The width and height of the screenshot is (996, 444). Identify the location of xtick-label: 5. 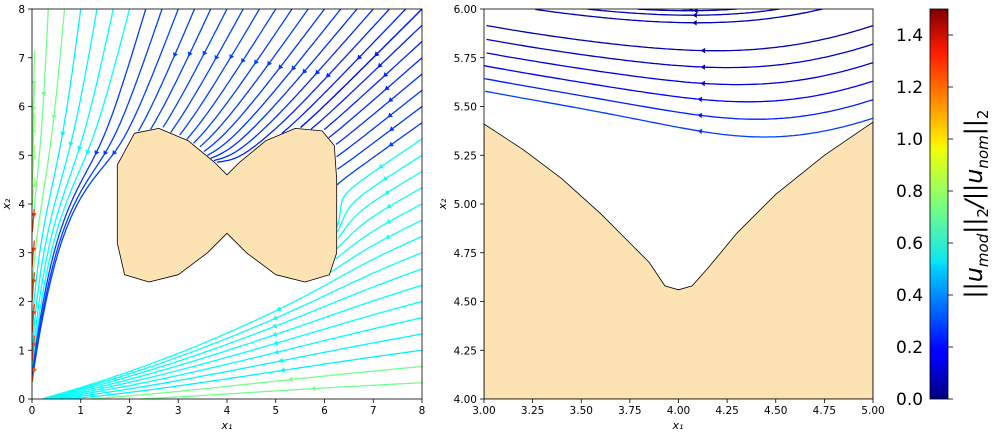
(275, 411).